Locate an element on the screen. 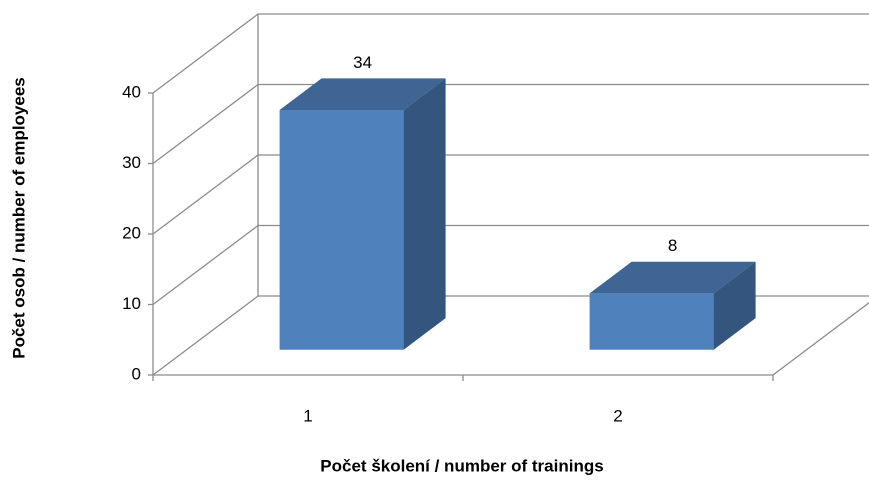 This screenshot has width=869, height=483. floor-edge is located at coordinates (820, 338).